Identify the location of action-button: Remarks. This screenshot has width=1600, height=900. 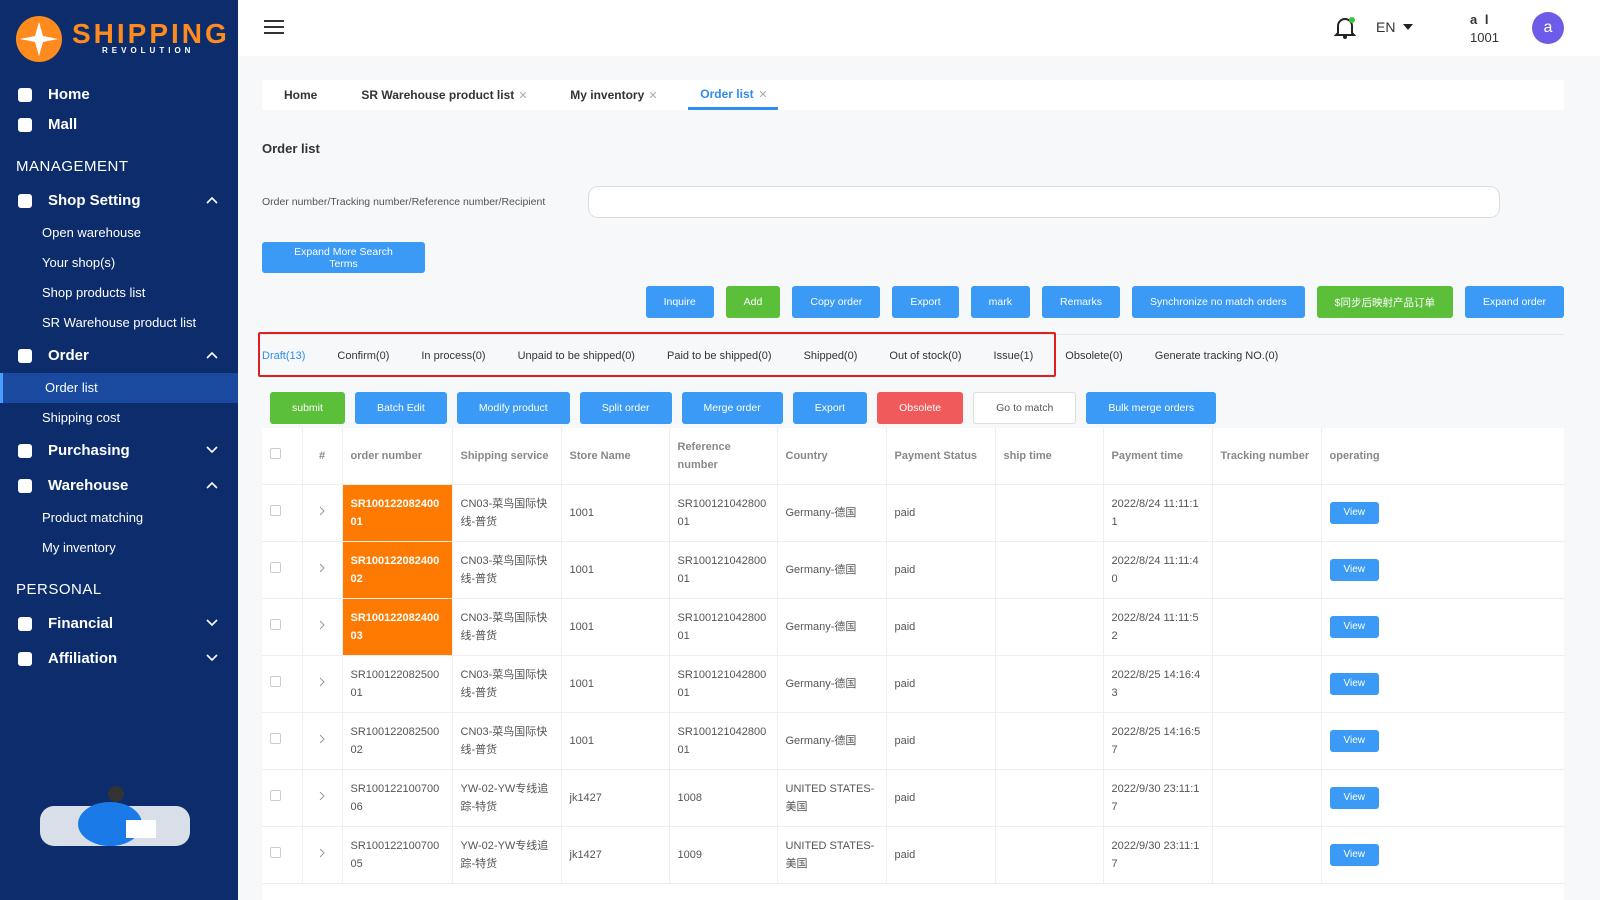
(1081, 302).